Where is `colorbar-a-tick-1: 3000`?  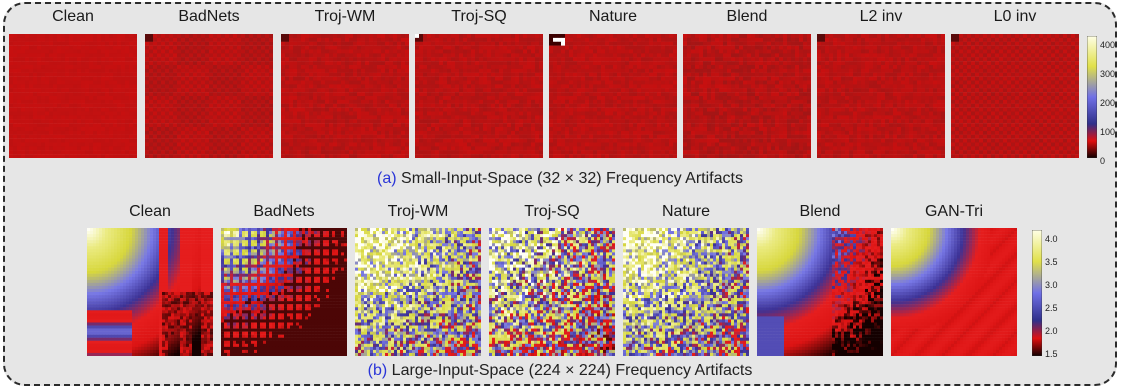 colorbar-a-tick-1: 3000 is located at coordinates (1107, 74).